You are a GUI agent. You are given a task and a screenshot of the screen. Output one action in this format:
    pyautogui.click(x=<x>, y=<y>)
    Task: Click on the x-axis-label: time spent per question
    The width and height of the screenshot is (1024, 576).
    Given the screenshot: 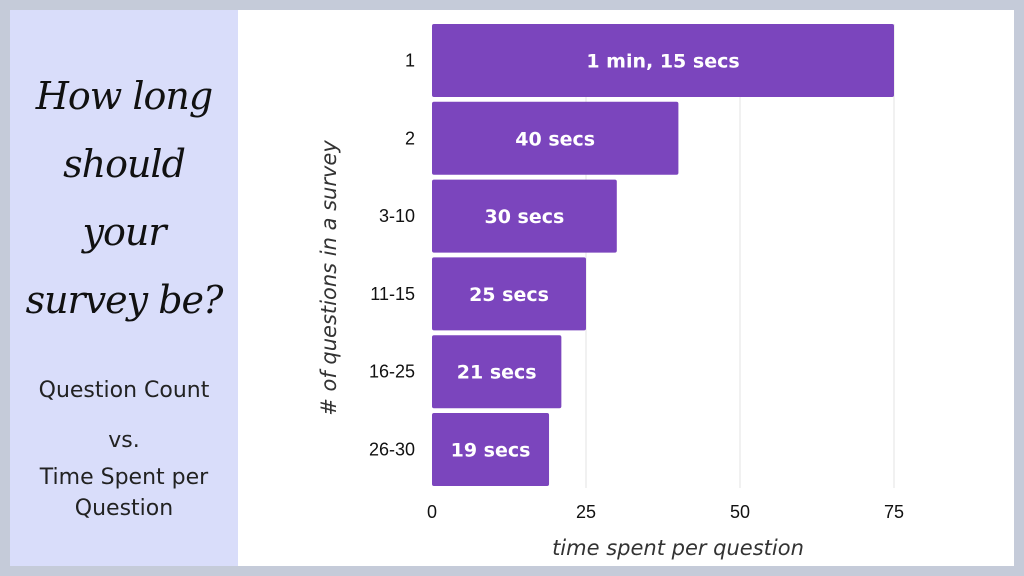 What is the action you would take?
    pyautogui.click(x=678, y=548)
    